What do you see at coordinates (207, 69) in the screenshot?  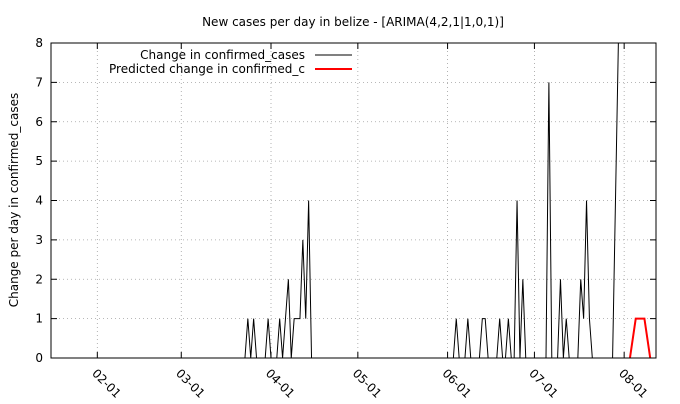 I see `legend-label-predicted: Predicted change in confirmed_c` at bounding box center [207, 69].